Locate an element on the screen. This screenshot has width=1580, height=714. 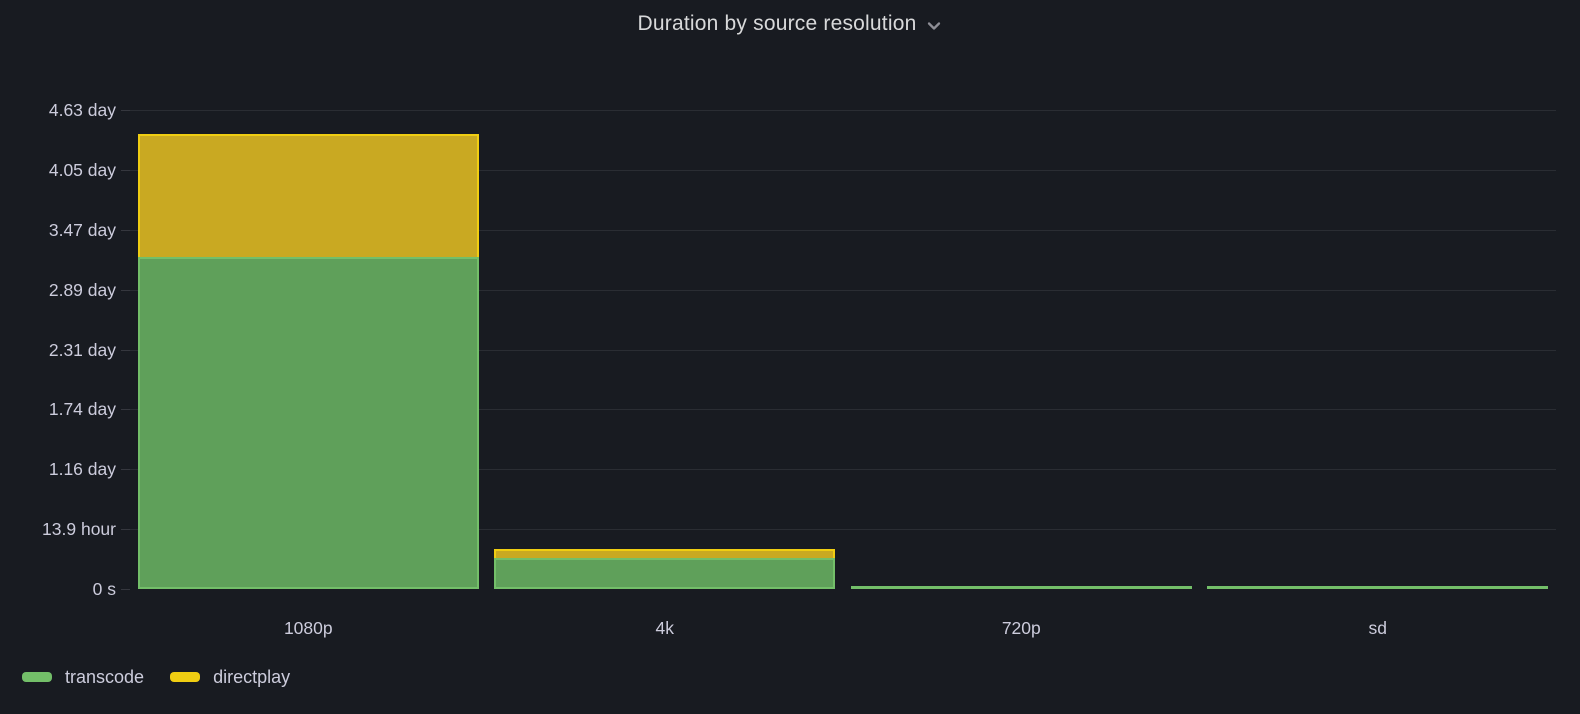
y-axis-label: 3.47 day is located at coordinates (82, 229).